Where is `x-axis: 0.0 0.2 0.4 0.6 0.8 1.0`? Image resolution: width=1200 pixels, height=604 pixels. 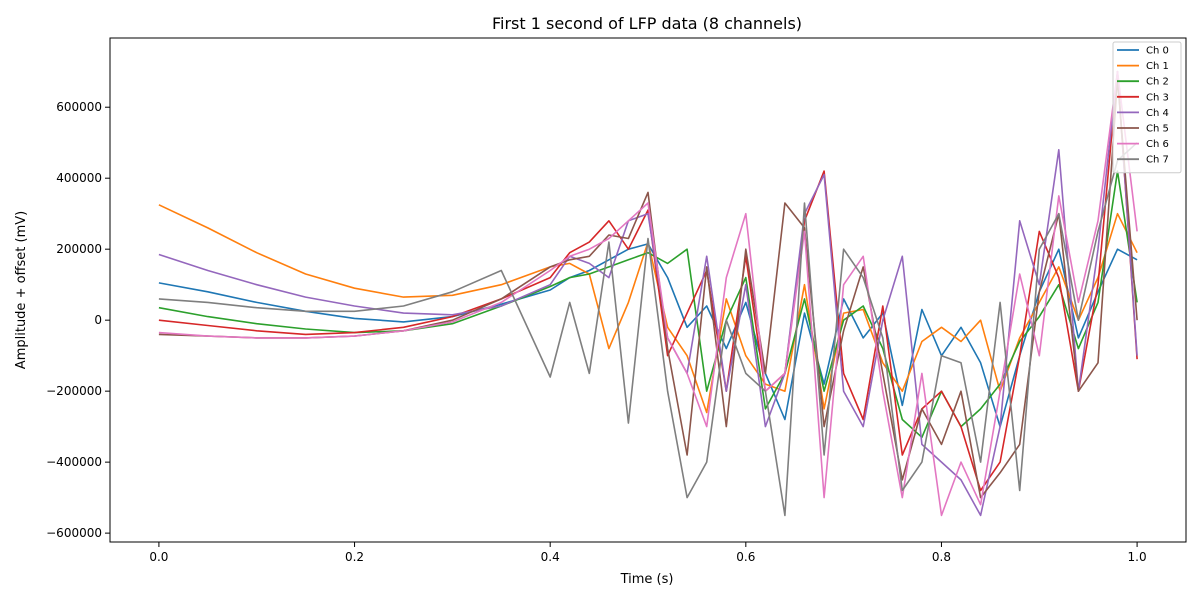 x-axis: 0.0 0.2 0.4 0.6 0.8 1.0 is located at coordinates (648, 553).